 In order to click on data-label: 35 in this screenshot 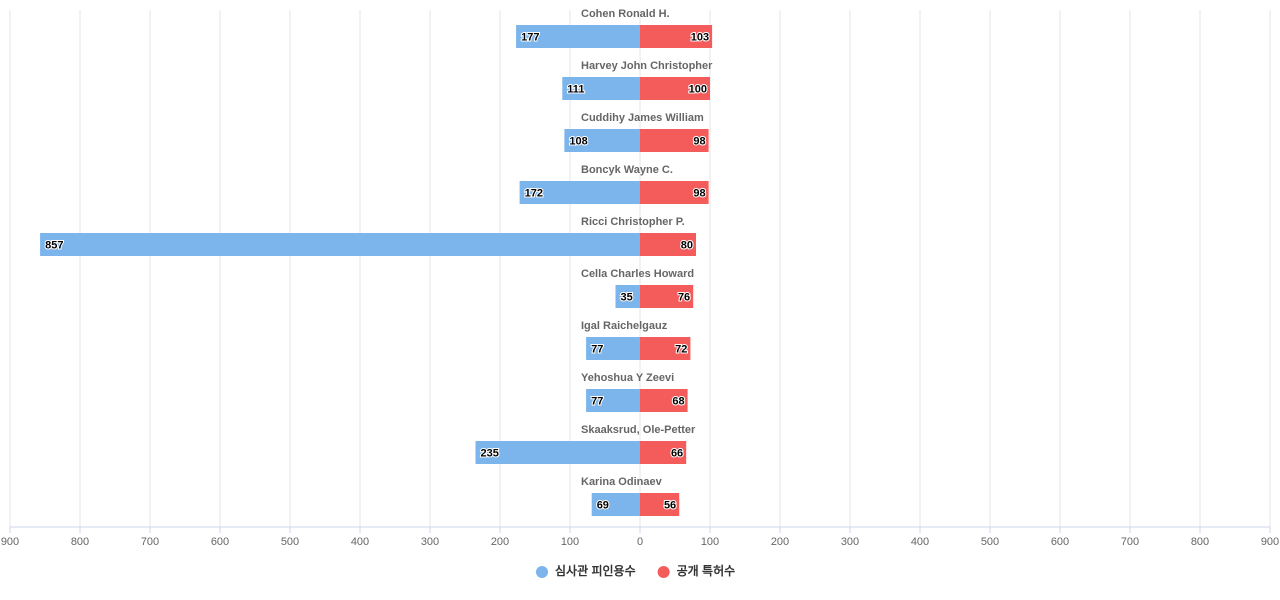, I will do `click(627, 297)`.